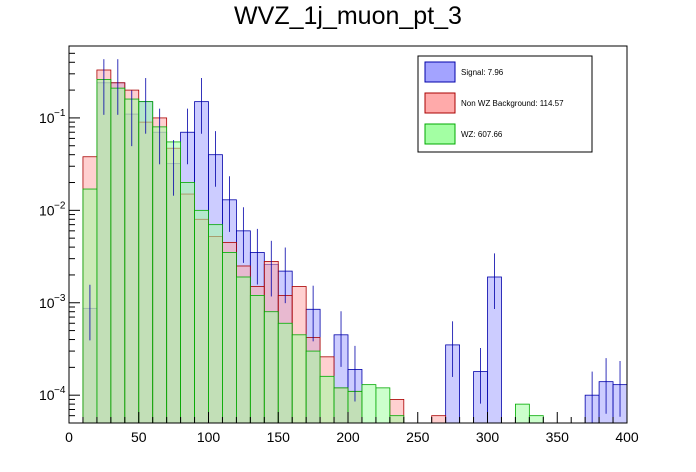  What do you see at coordinates (440, 134) in the screenshot?
I see `legend-swatch-wz` at bounding box center [440, 134].